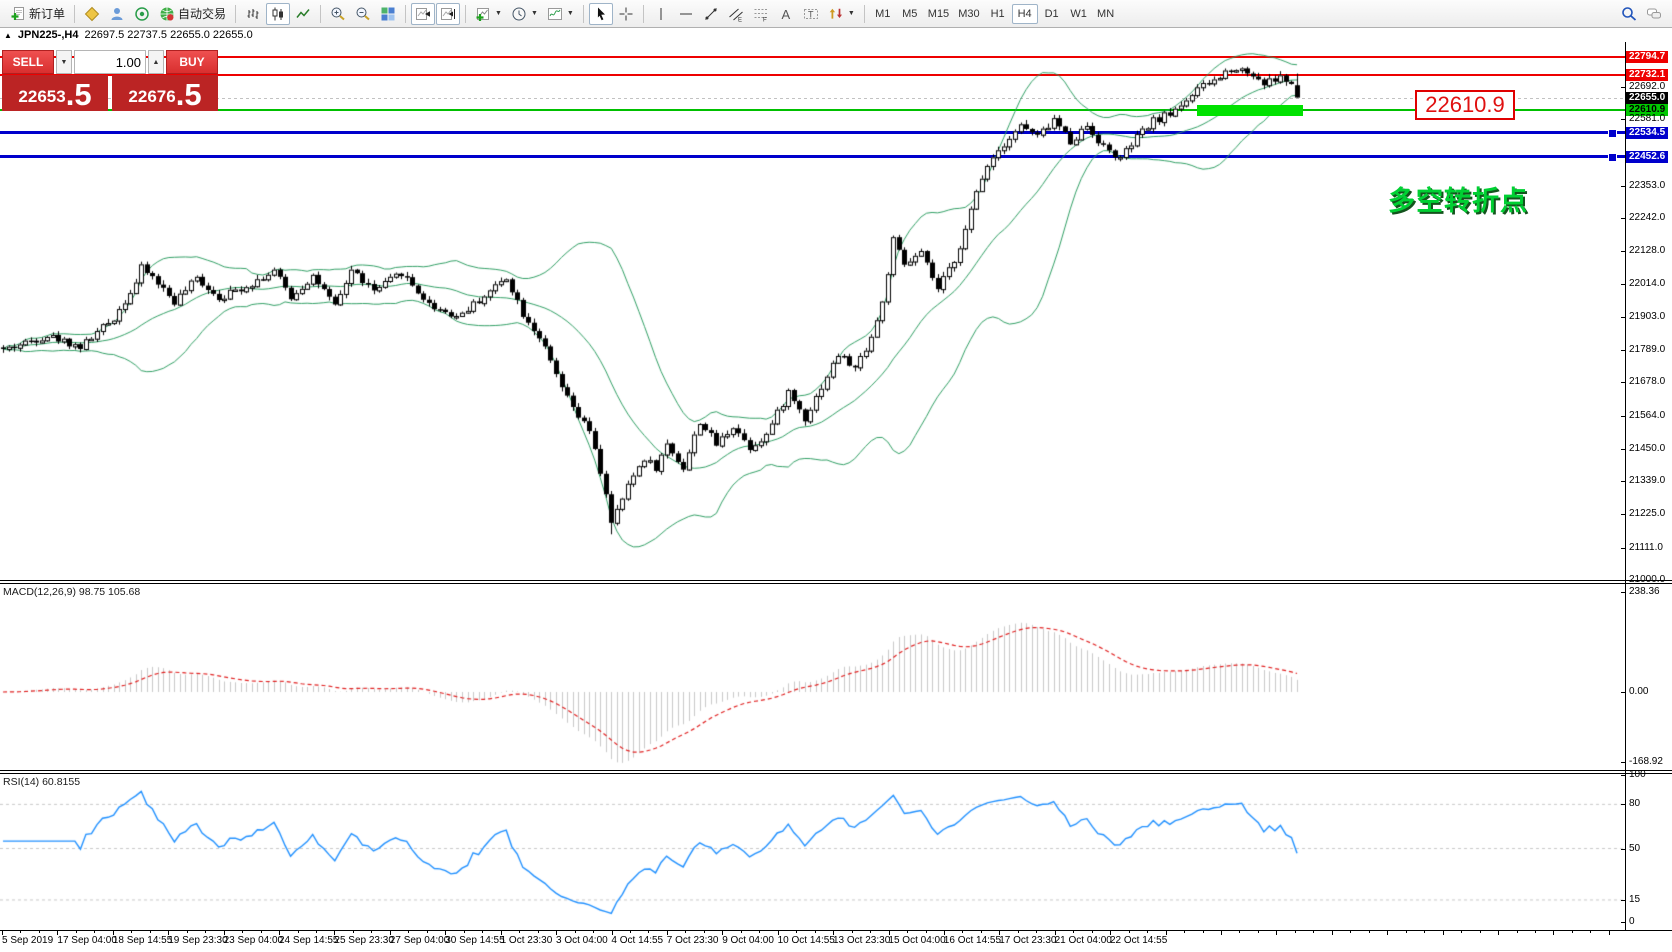  I want to click on vertical-line-button, so click(661, 14).